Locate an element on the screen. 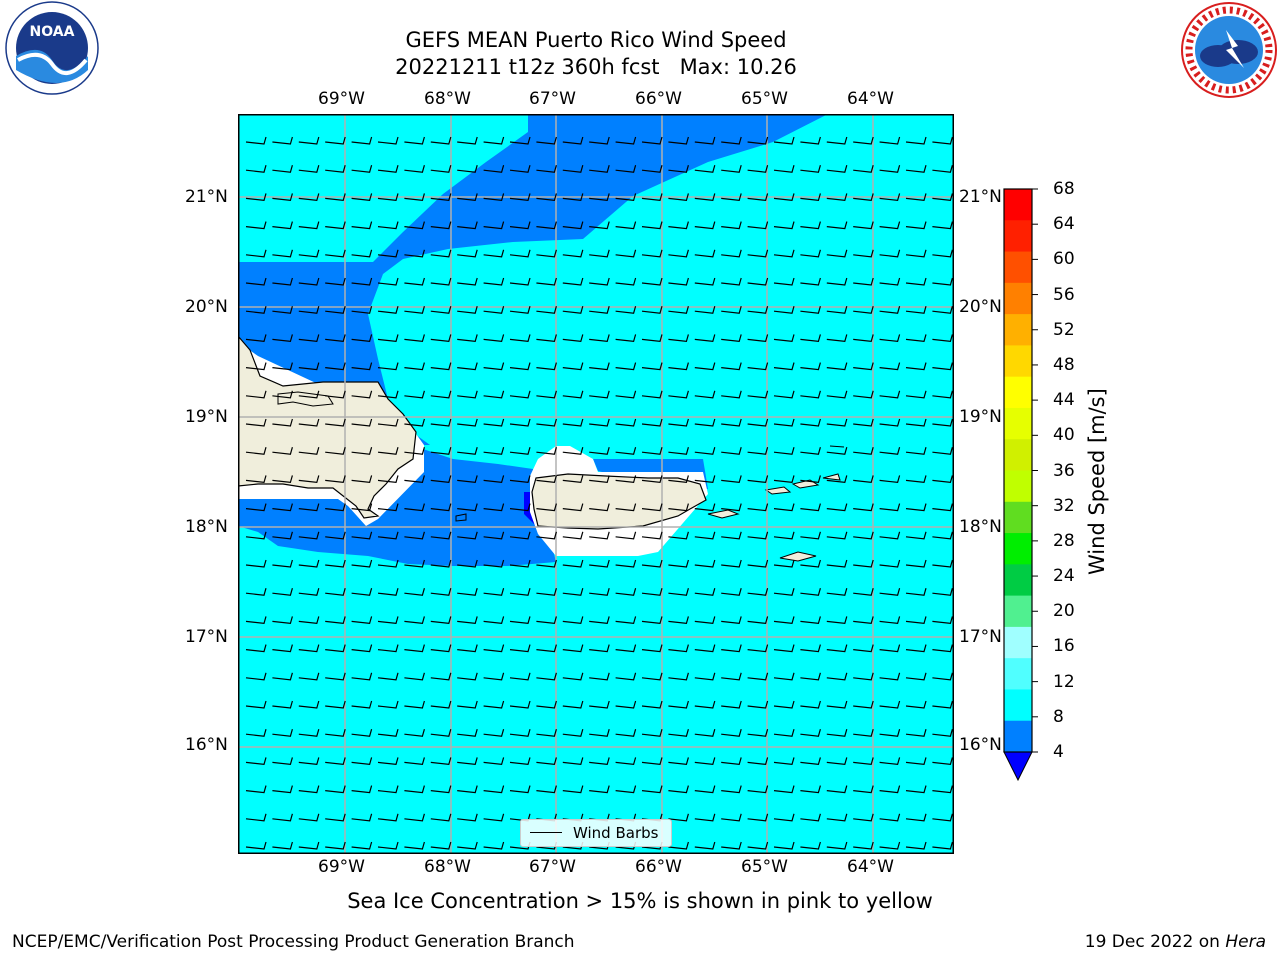 The width and height of the screenshot is (1280, 960). colorbar-tick-label: 12 is located at coordinates (1064, 681).